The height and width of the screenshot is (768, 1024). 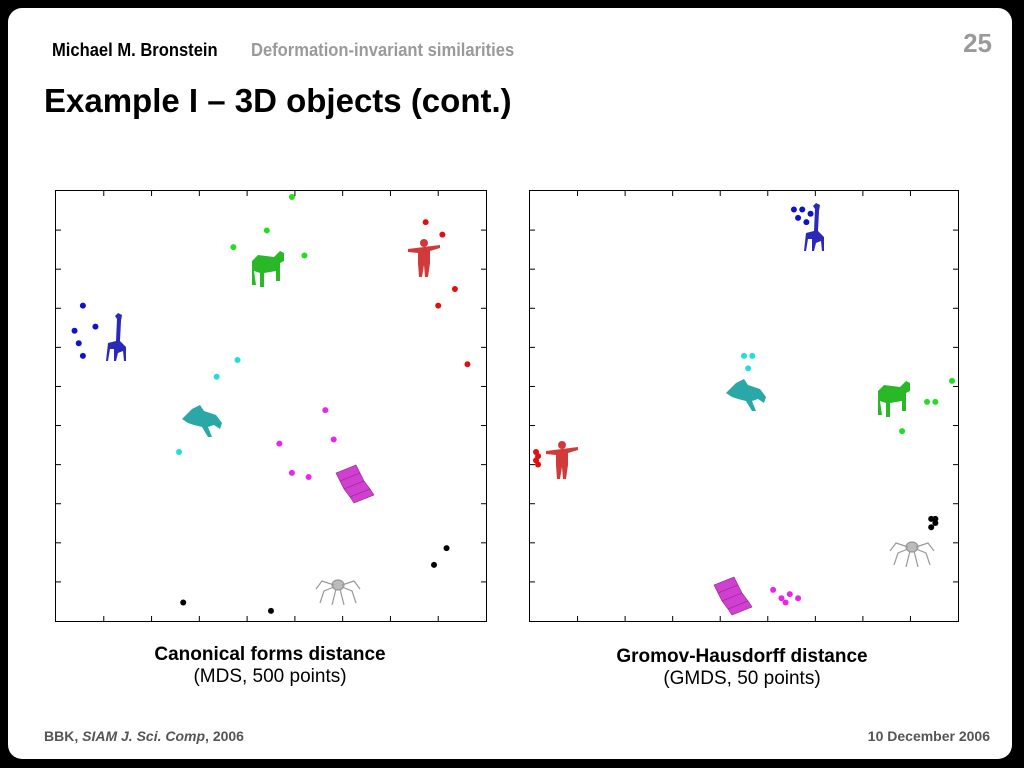 What do you see at coordinates (977, 43) in the screenshot?
I see `page-number: 25` at bounding box center [977, 43].